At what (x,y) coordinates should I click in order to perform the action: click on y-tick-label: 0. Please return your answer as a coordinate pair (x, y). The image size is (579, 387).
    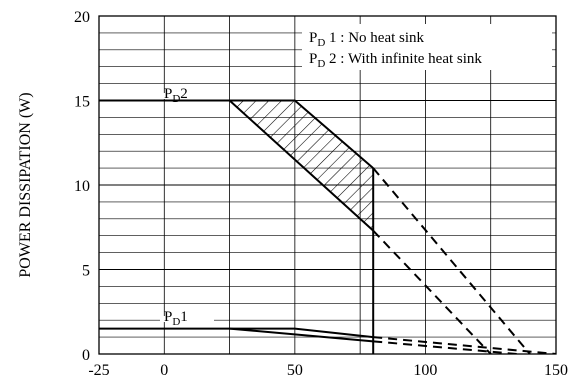
    Looking at the image, I should click on (86, 355).